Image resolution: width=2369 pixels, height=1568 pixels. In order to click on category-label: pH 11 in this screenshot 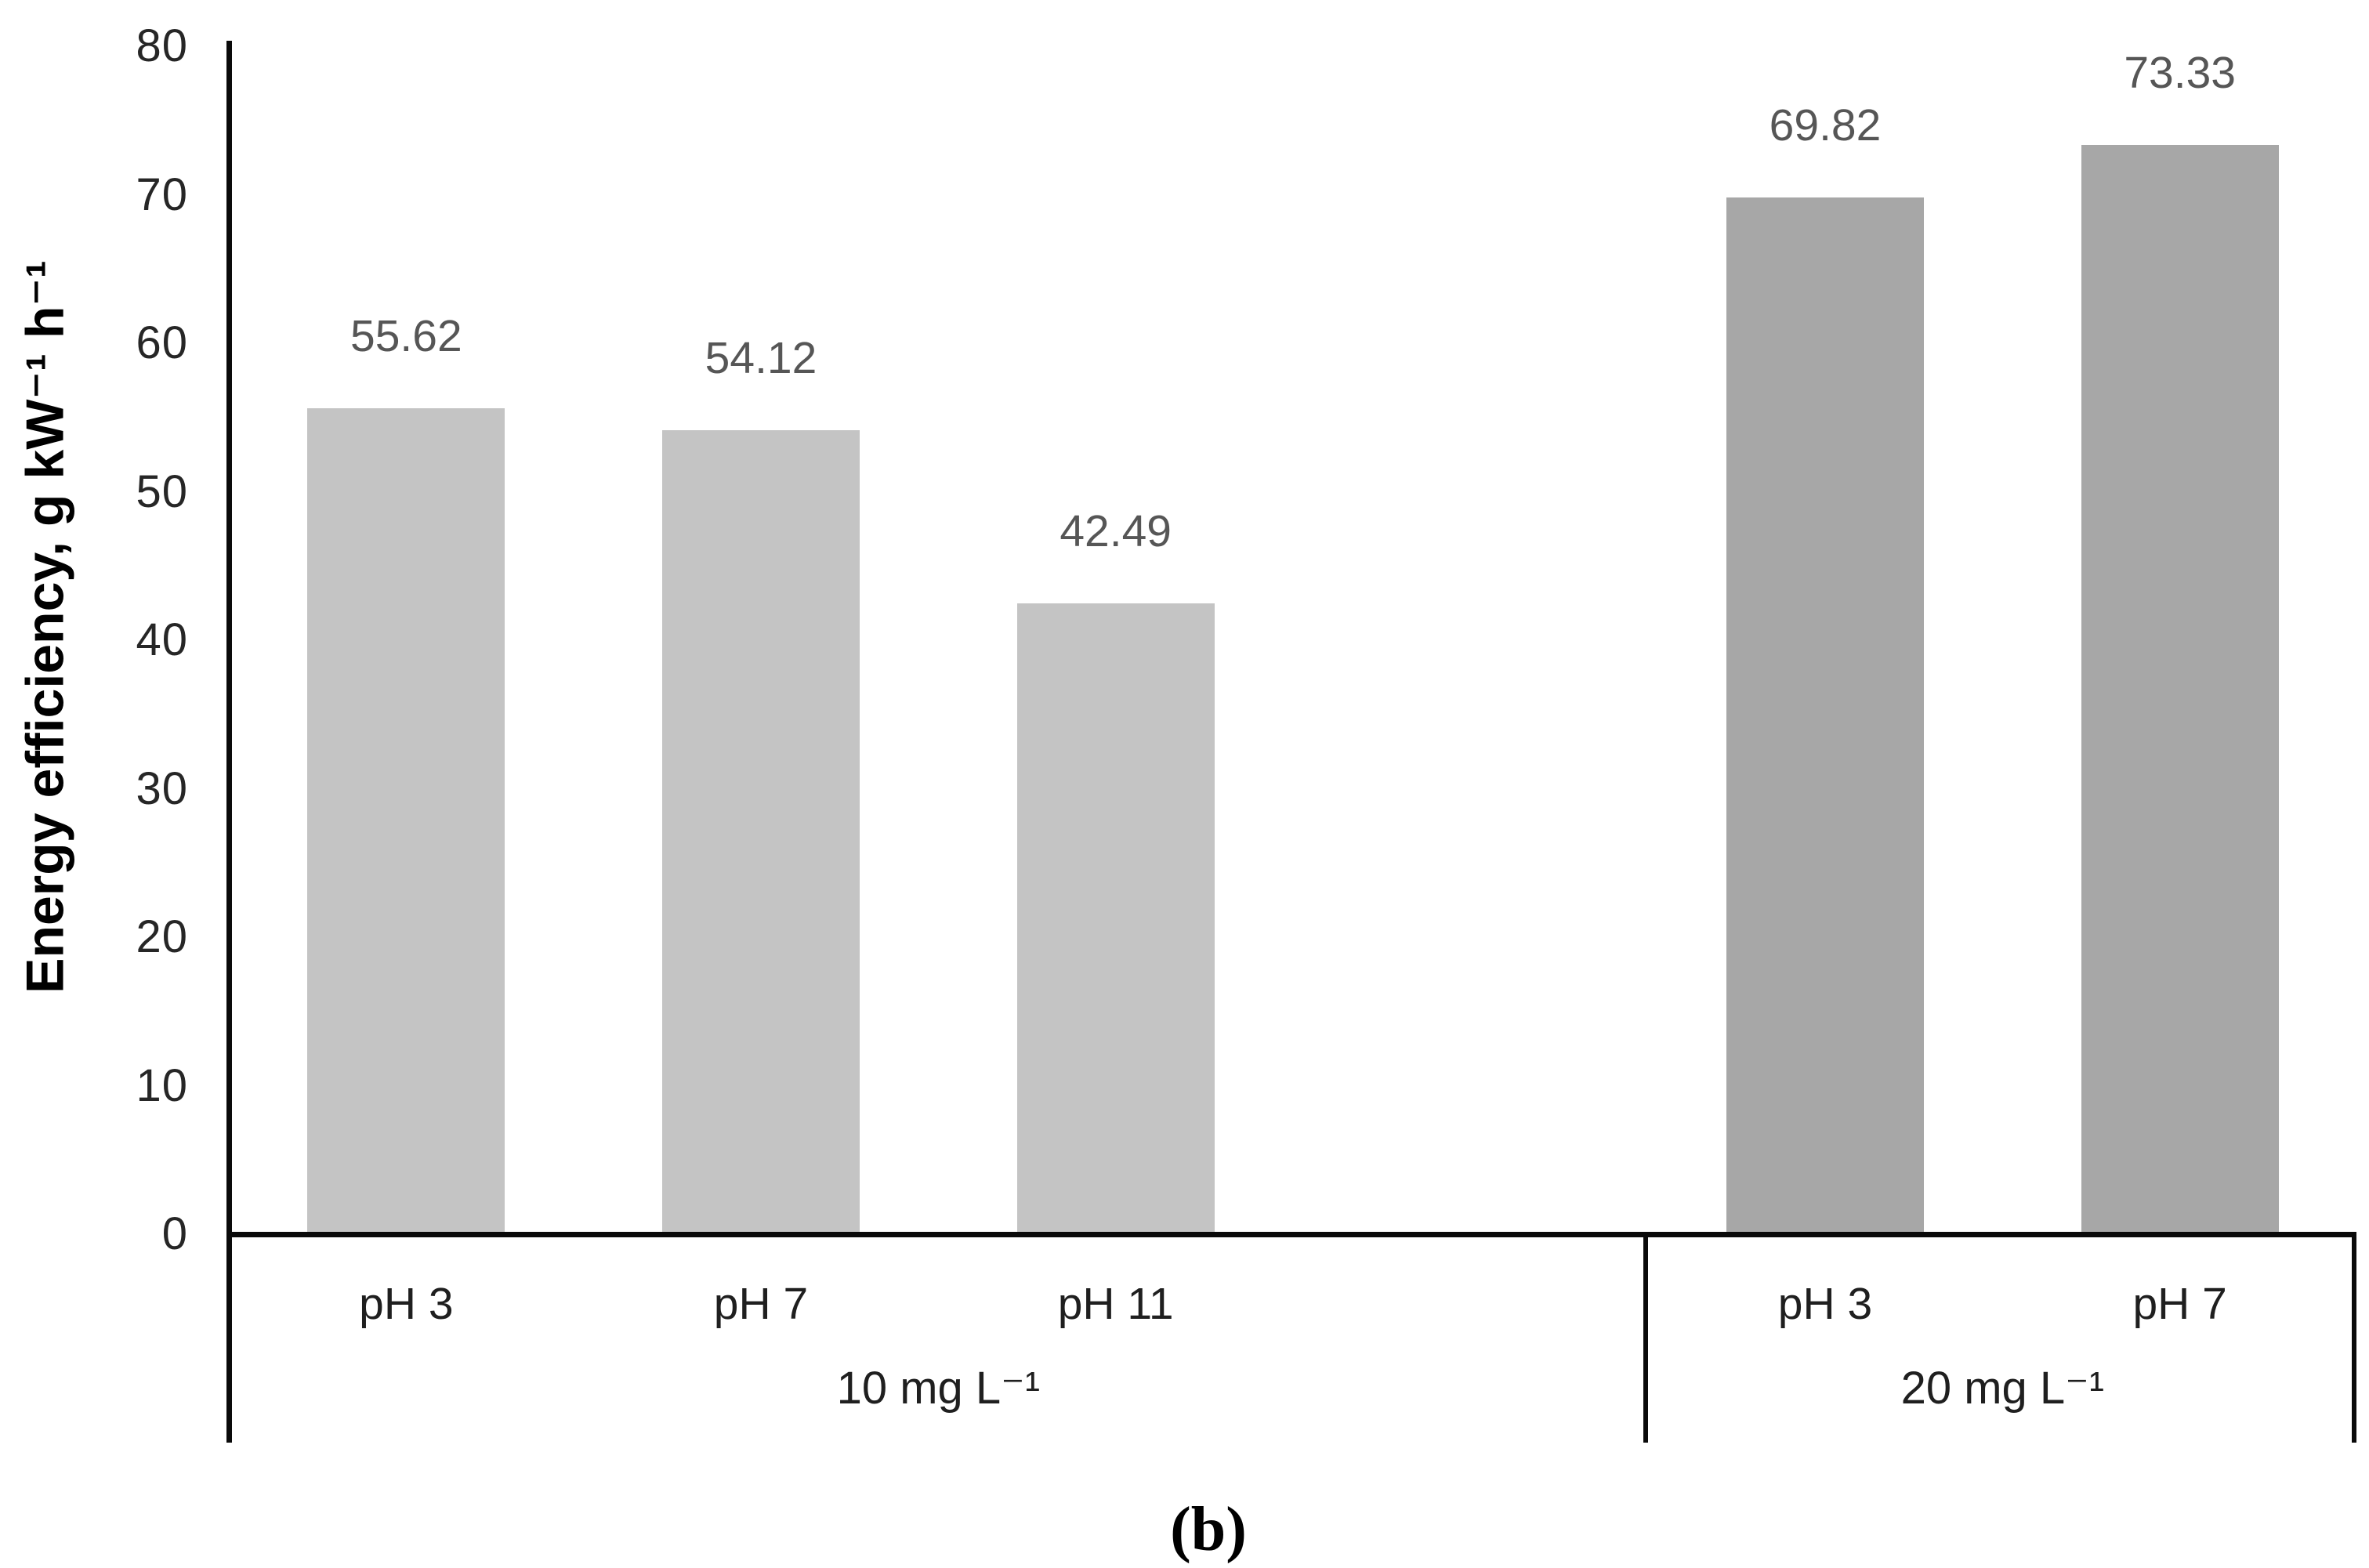, I will do `click(1116, 1304)`.